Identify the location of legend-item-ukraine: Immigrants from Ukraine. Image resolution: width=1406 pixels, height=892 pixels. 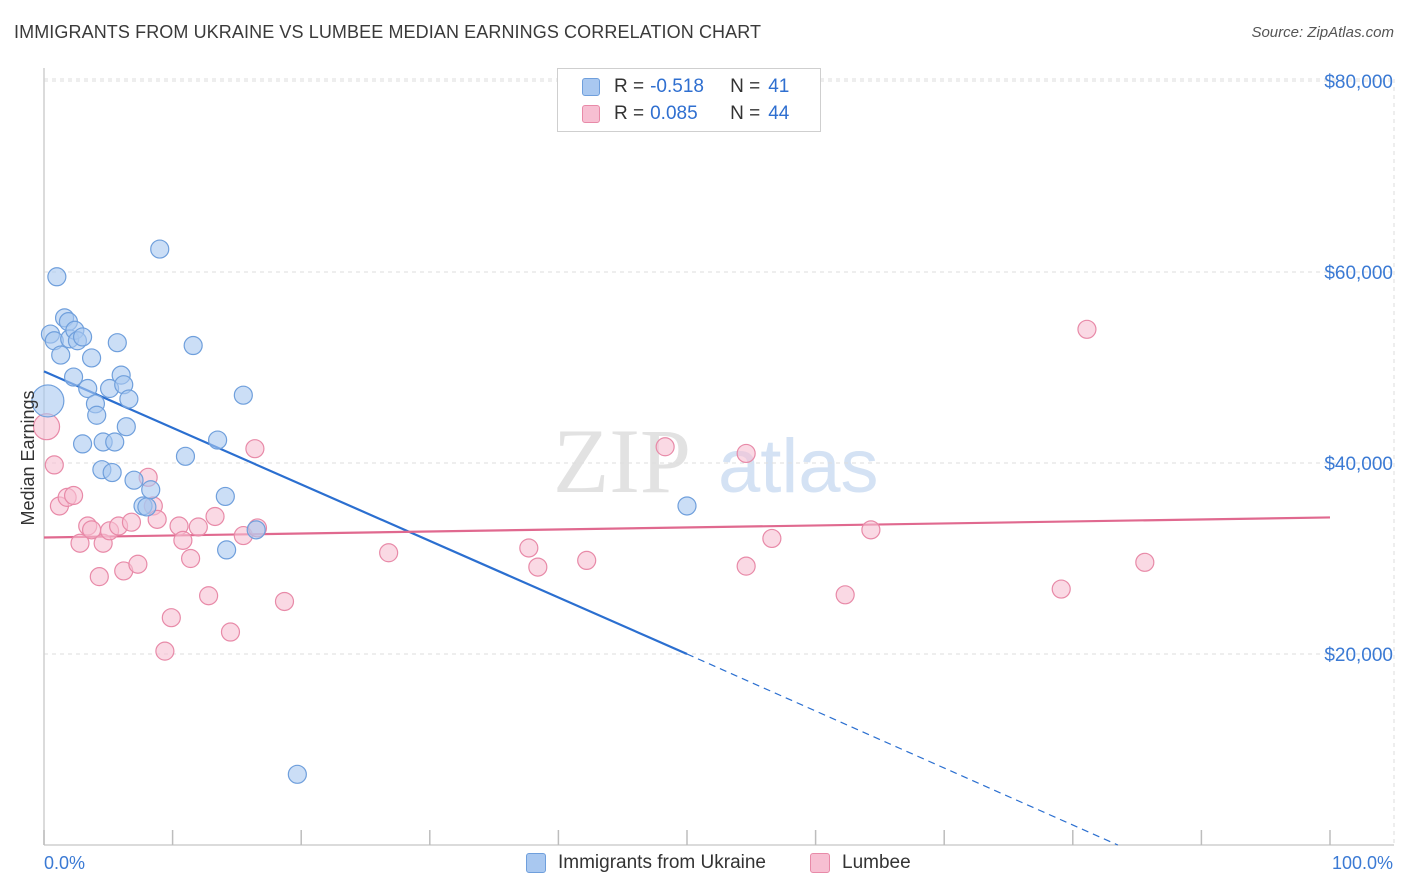
(646, 863).